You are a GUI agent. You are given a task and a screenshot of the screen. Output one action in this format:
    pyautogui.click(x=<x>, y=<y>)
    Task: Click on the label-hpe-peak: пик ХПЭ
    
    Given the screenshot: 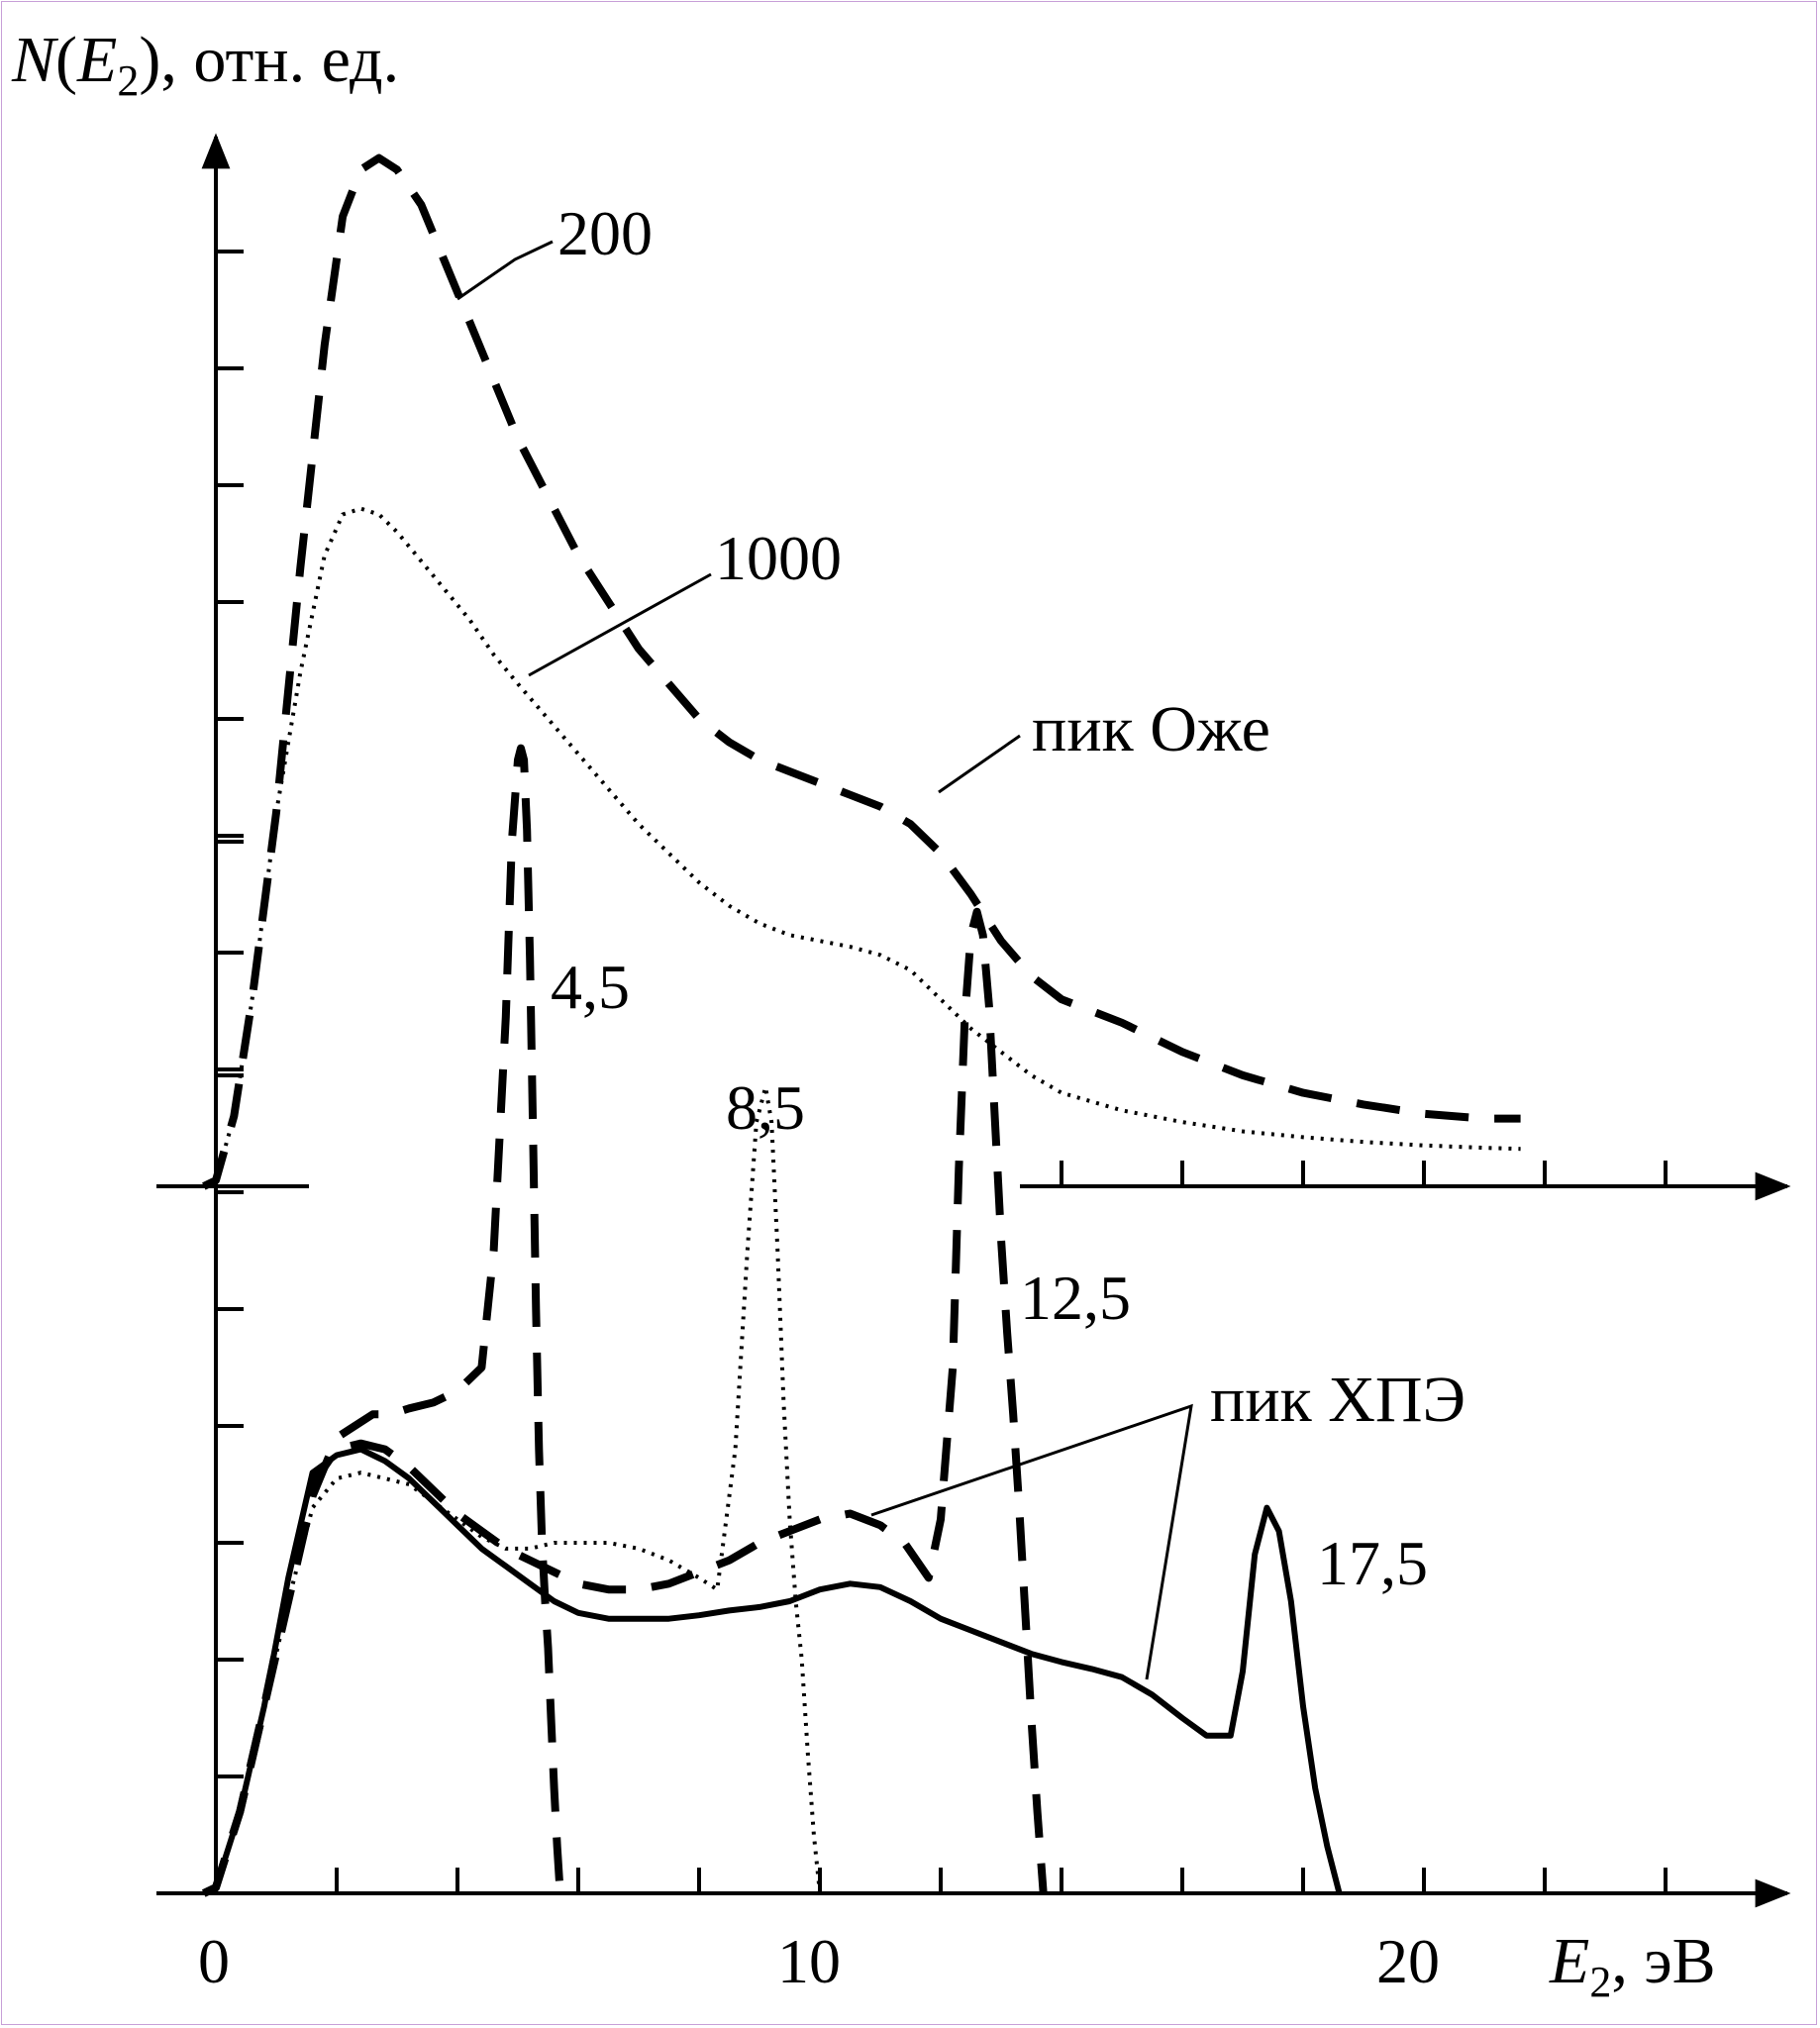 What is the action you would take?
    pyautogui.click(x=1338, y=1400)
    